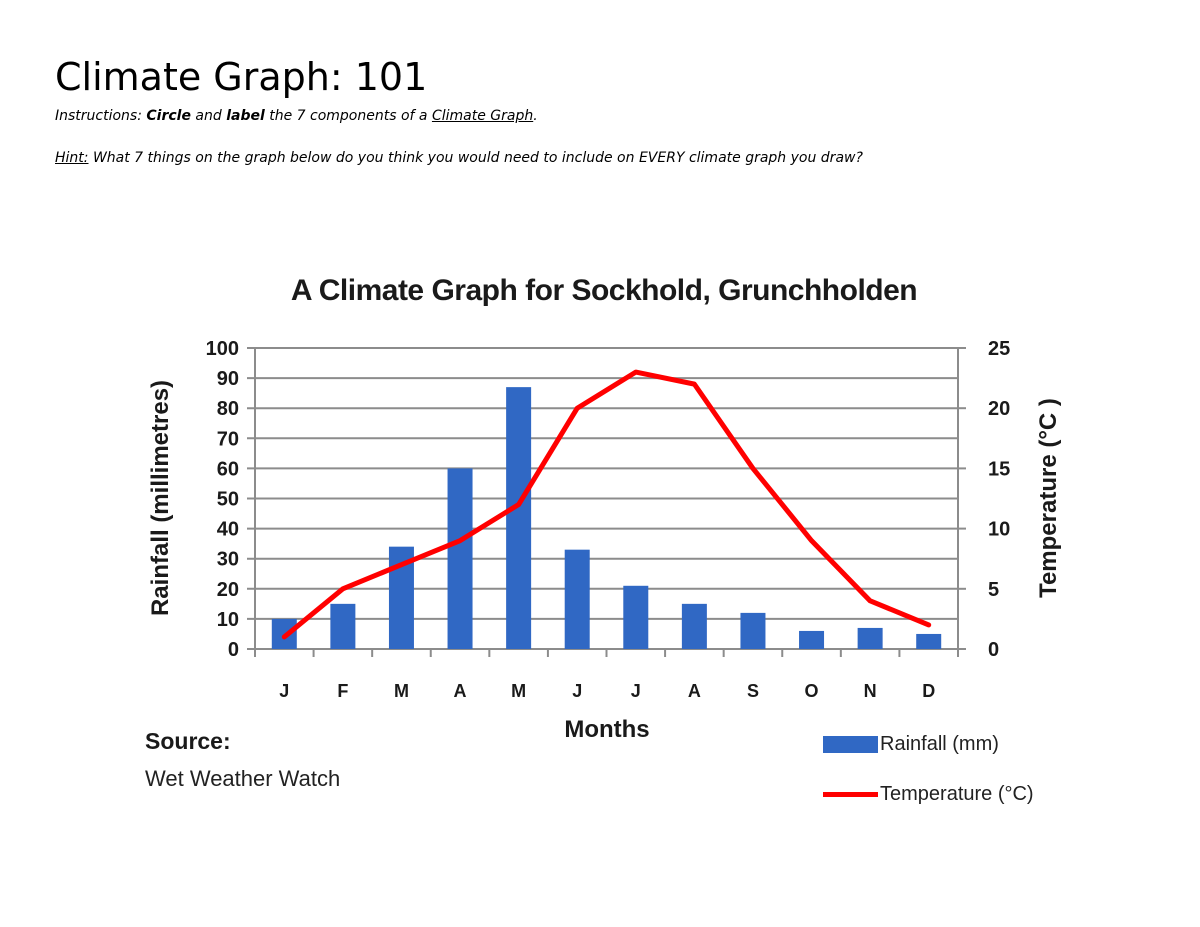 Image resolution: width=1200 pixels, height=927 pixels. Describe the element at coordinates (222, 349) in the screenshot. I see `y-tick-label: 100` at that location.